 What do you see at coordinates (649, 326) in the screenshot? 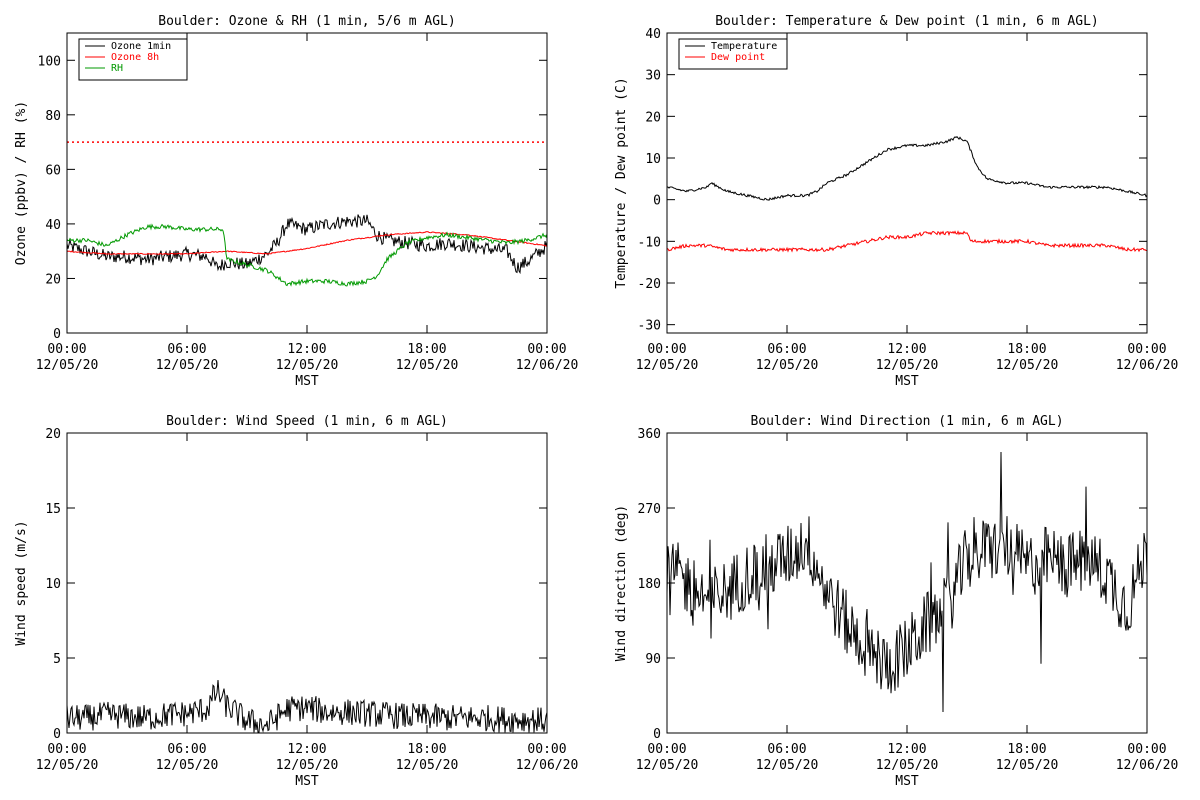
I see `y-tick-label: -30` at bounding box center [649, 326].